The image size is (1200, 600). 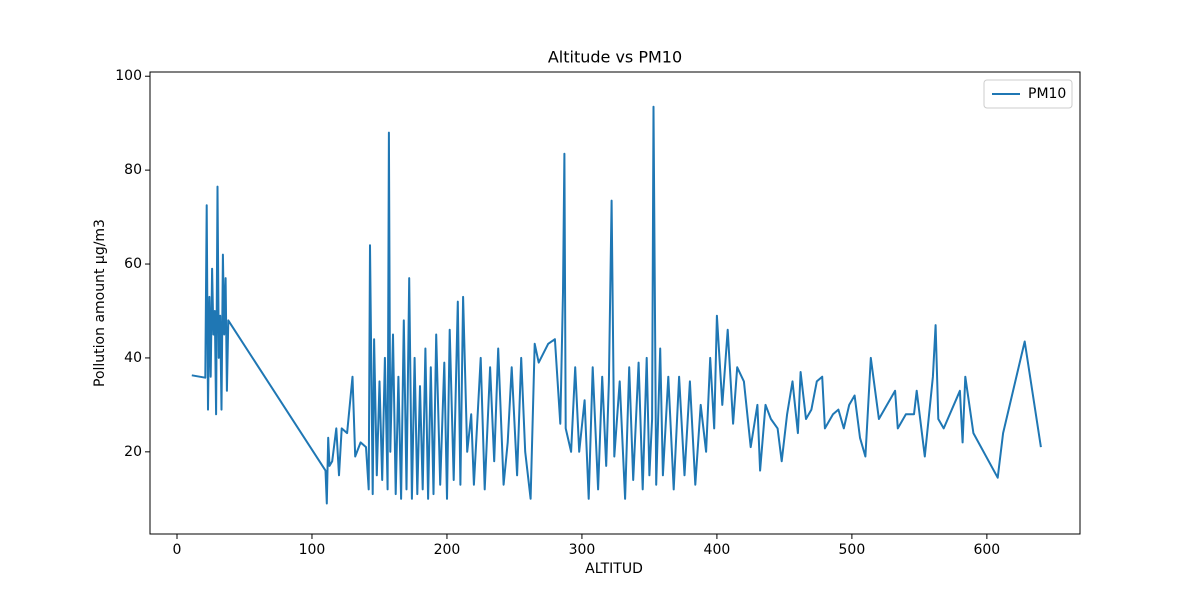 What do you see at coordinates (133, 170) in the screenshot?
I see `y-tick-label: 80` at bounding box center [133, 170].